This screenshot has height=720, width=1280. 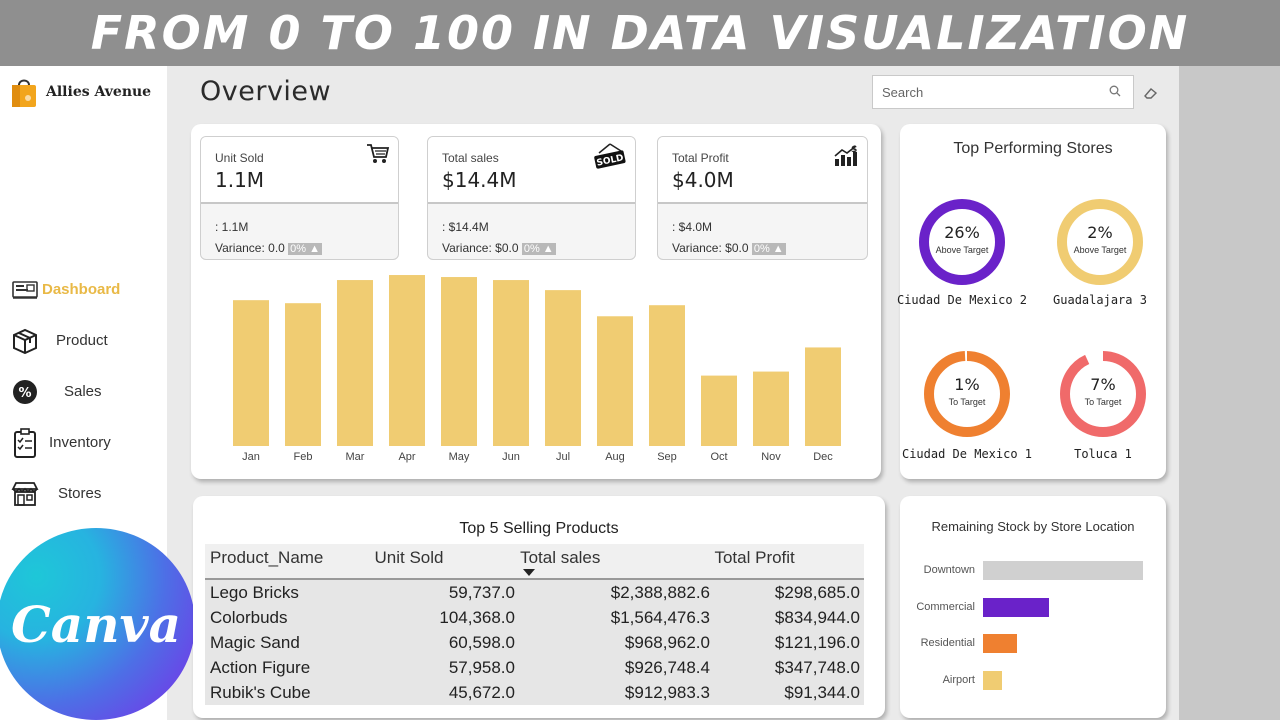 I want to click on table-cell: Lego Bricks, so click(x=254, y=592).